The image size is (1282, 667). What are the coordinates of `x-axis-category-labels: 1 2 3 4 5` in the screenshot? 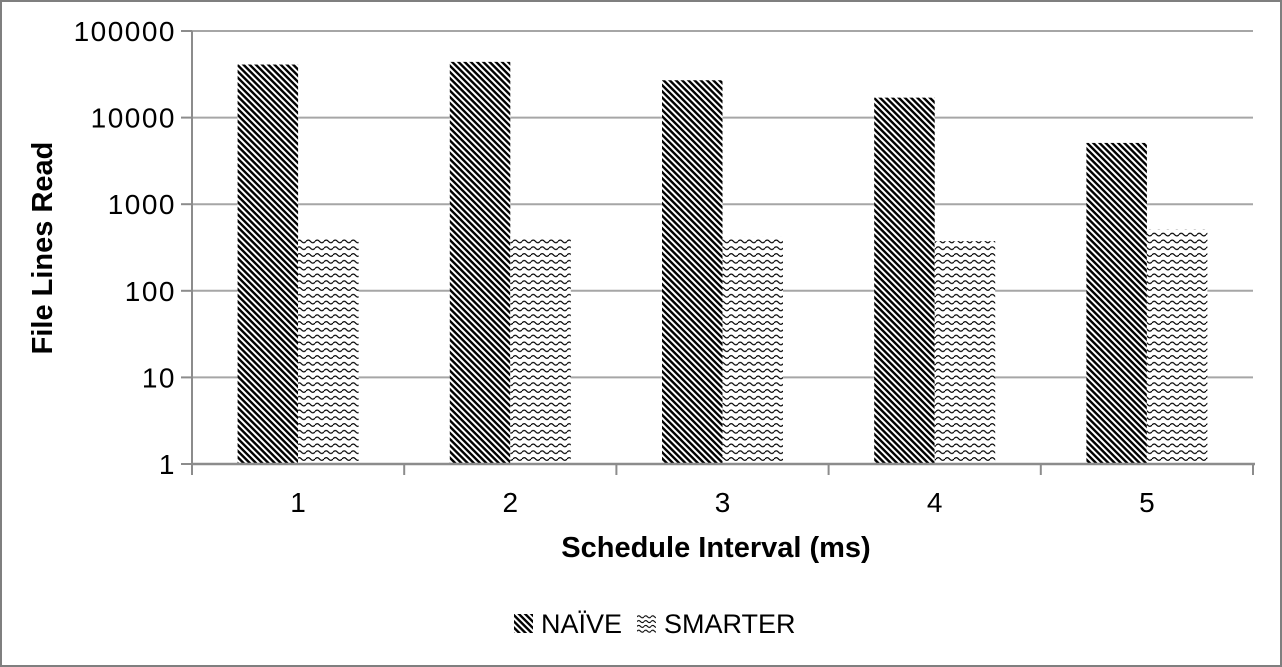 It's located at (722, 502).